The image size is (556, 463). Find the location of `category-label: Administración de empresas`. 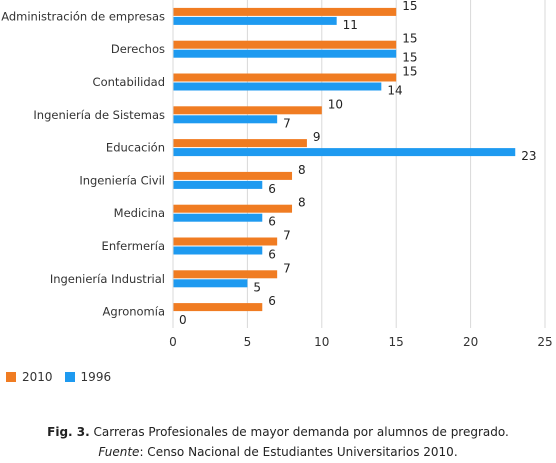

category-label: Administración de empresas is located at coordinates (83, 16).